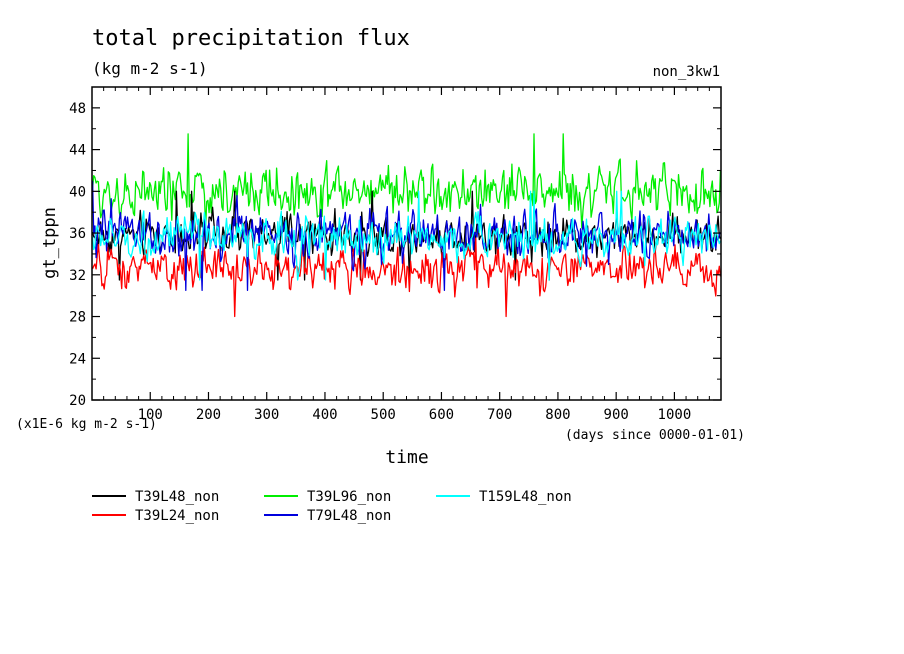 The height and width of the screenshot is (654, 904). Describe the element at coordinates (77, 109) in the screenshot. I see `y-tick-label: 48` at that location.